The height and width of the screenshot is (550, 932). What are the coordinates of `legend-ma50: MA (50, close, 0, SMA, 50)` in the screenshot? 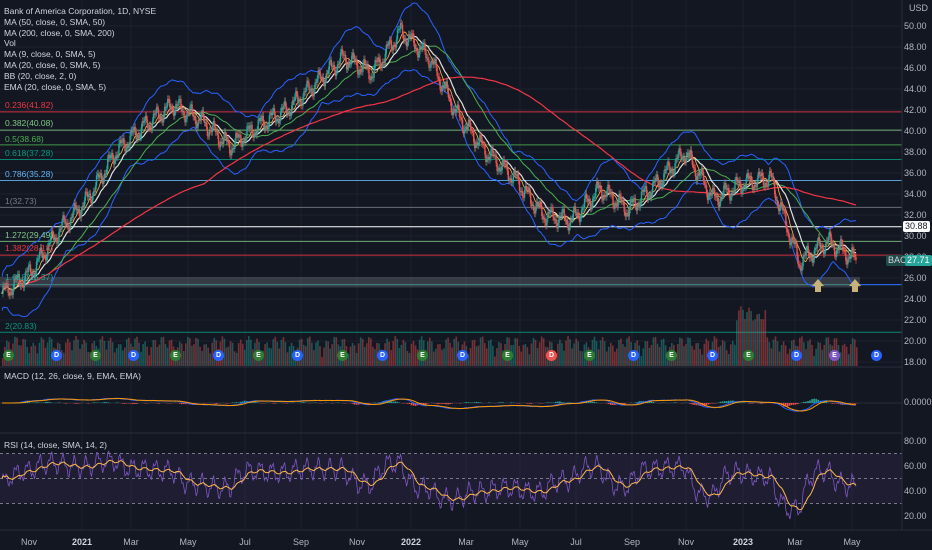 It's located at (55, 21).